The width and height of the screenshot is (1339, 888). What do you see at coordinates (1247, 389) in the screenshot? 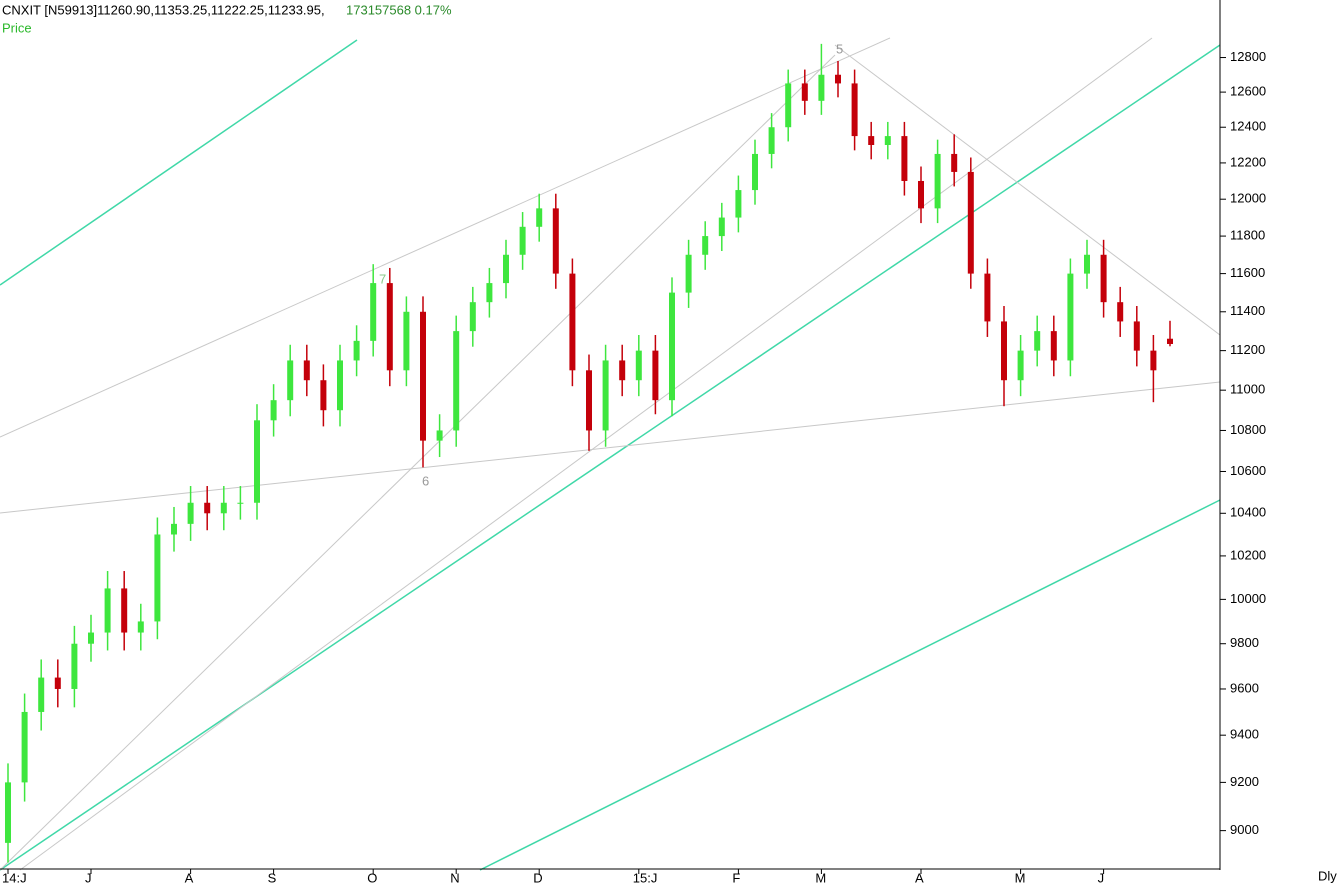
I see `y-tick-label: 11000` at bounding box center [1247, 389].